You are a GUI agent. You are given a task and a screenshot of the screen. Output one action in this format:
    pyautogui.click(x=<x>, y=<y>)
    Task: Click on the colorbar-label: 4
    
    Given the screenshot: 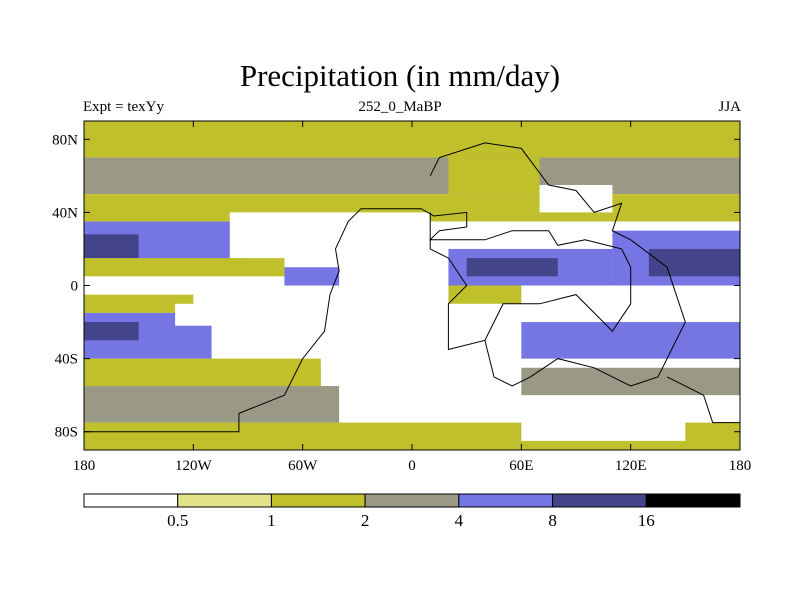 What is the action you would take?
    pyautogui.click(x=459, y=520)
    